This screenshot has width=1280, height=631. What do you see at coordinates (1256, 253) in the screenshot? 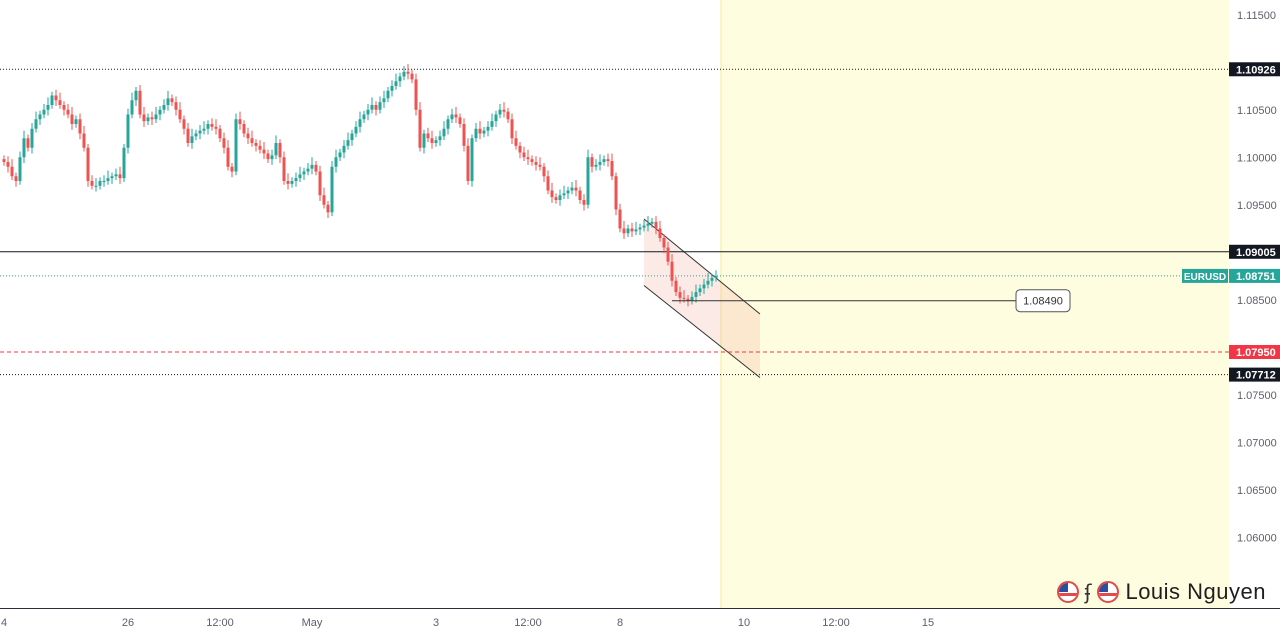
I see `level-price-label: 1.09005` at bounding box center [1256, 253].